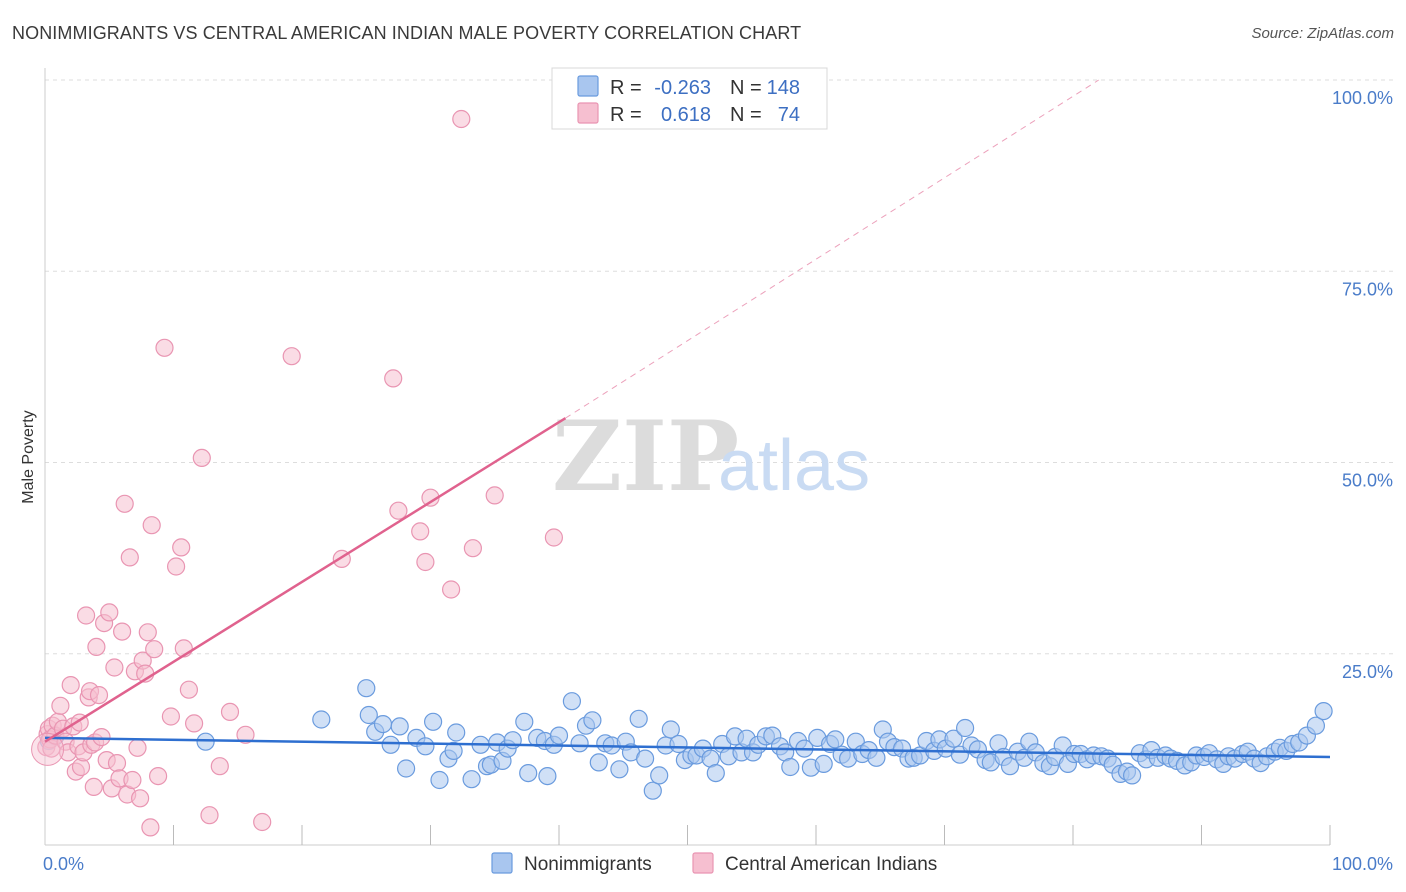 This screenshot has height=892, width=1406. Describe the element at coordinates (746, 88) in the screenshot. I see `legend-n-label-blue: N =` at that location.